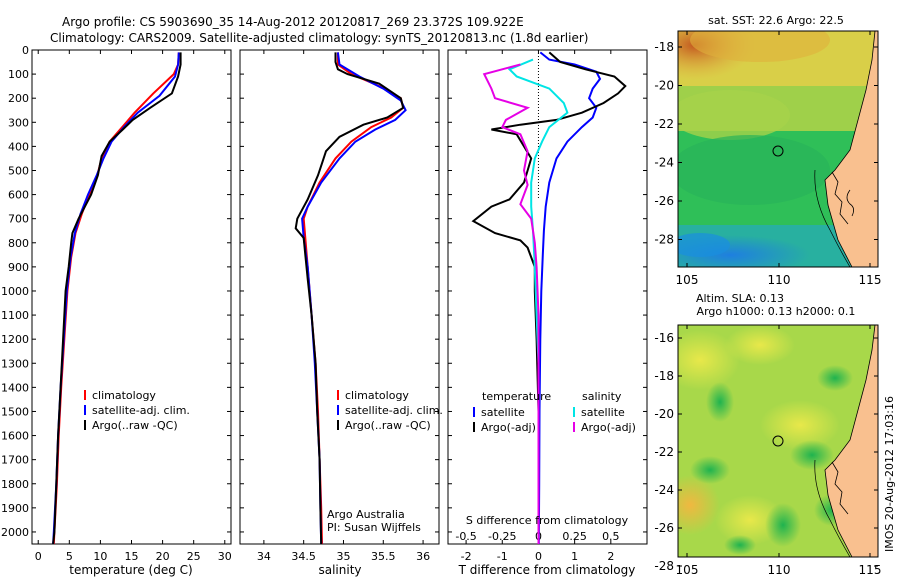 The height and width of the screenshot is (580, 900). I want to click on temp-xtick-label: 0, so click(38, 556).